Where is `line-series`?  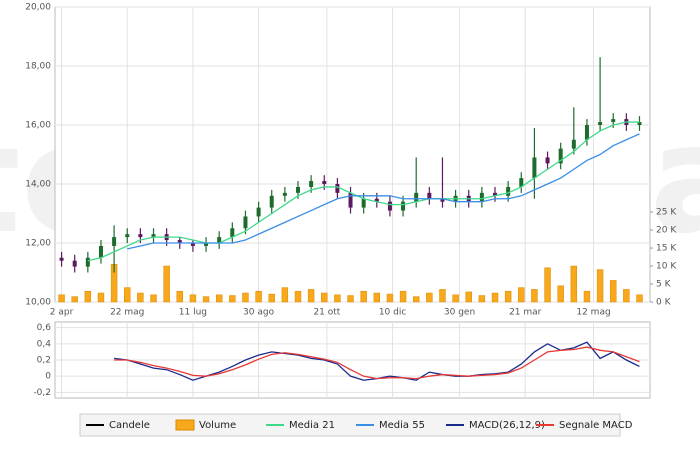 line-series is located at coordinates (377, 363).